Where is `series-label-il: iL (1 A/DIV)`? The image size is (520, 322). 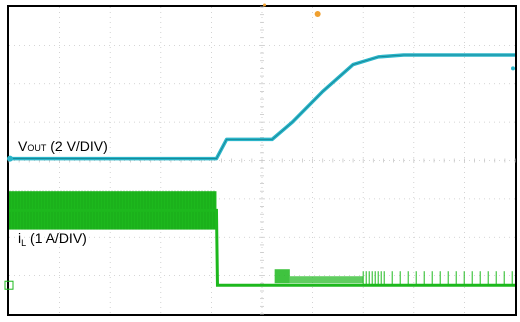 series-label-il: iL (1 A/DIV) is located at coordinates (52, 239).